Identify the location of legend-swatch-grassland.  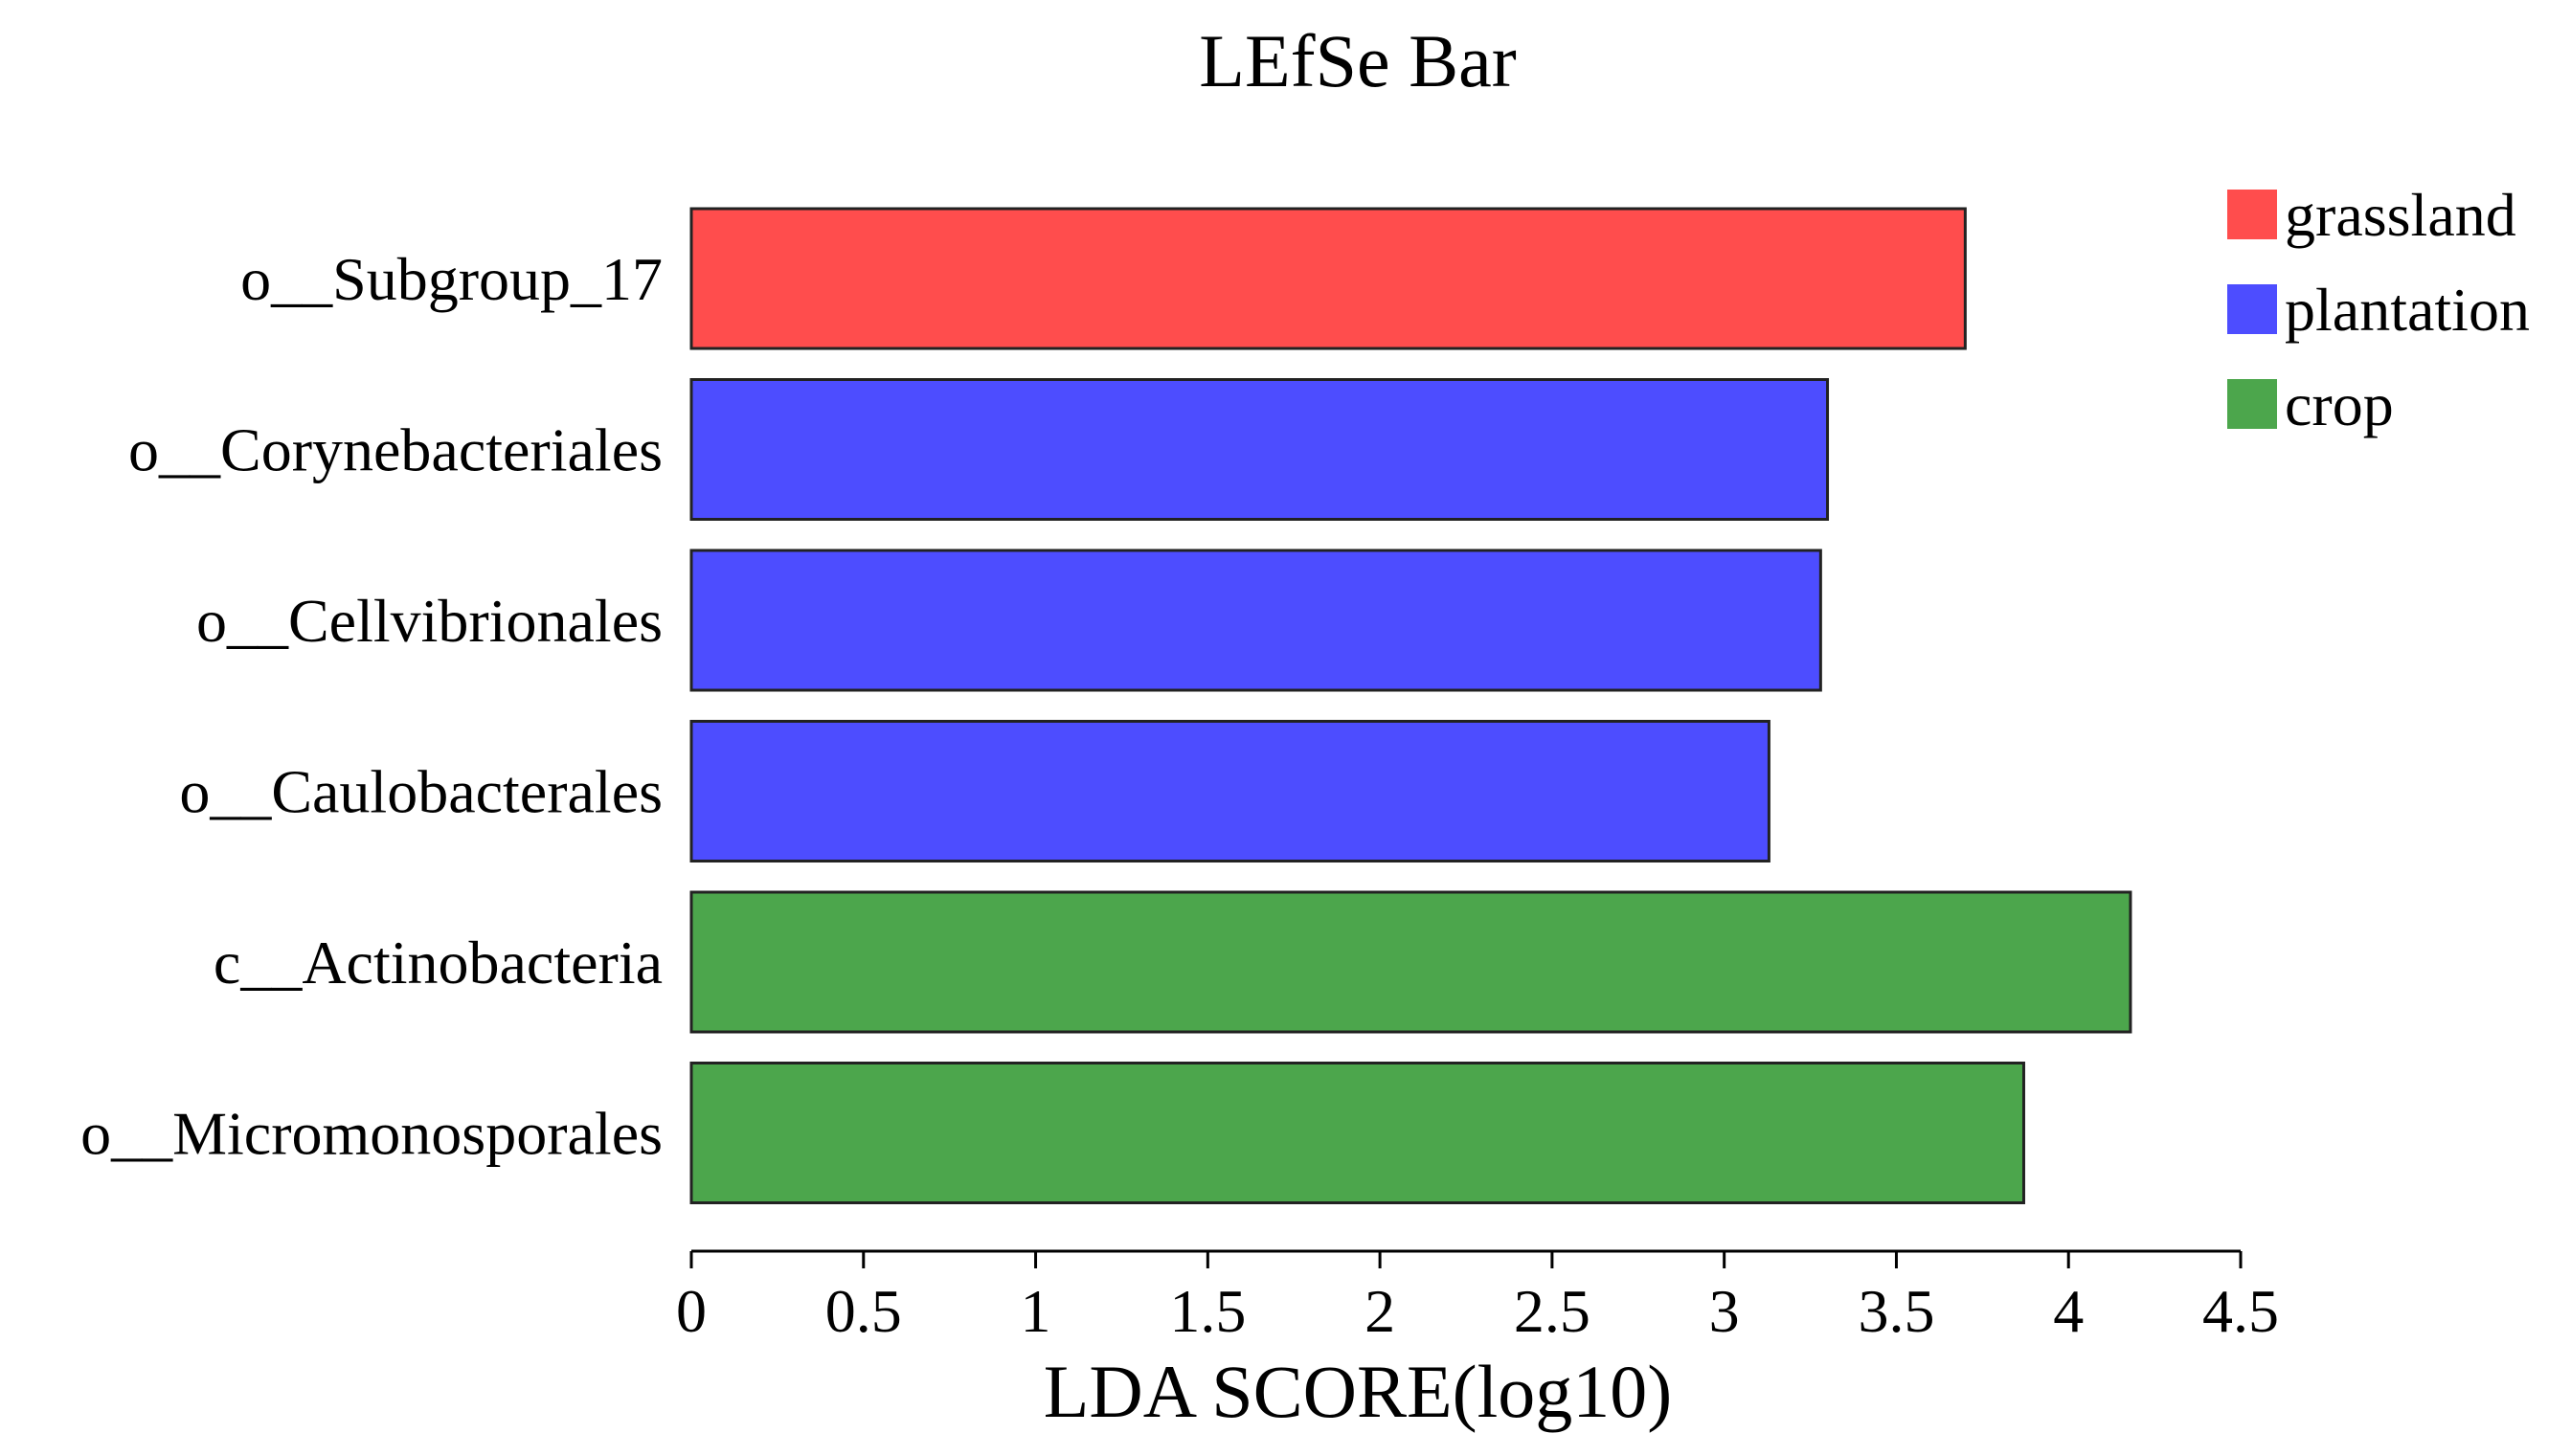
(2252, 214).